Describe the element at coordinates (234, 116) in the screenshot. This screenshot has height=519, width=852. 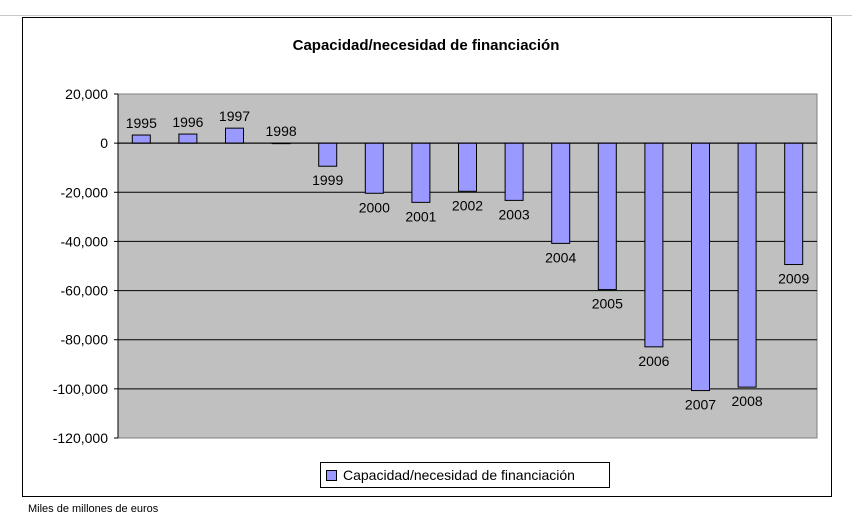
I see `data-label: 1997` at that location.